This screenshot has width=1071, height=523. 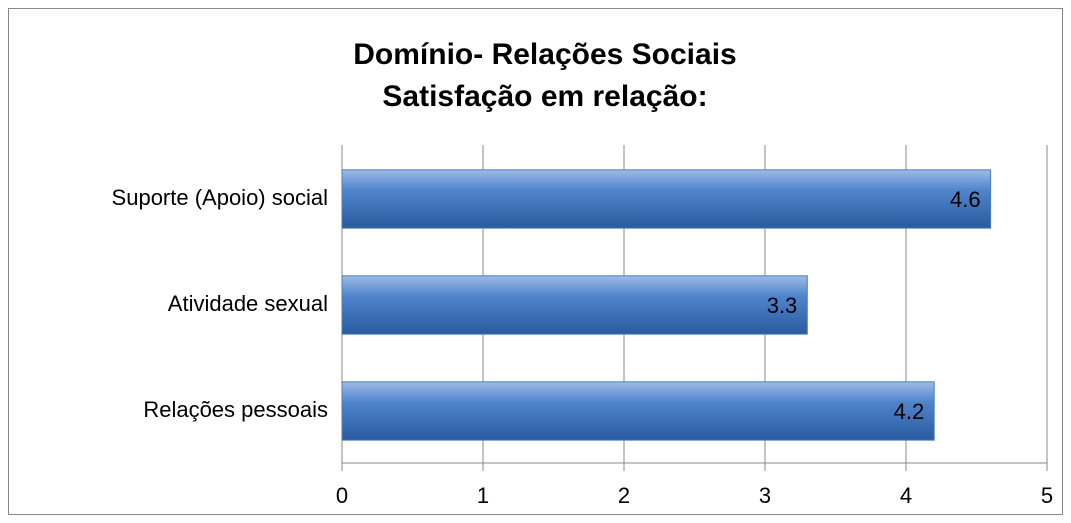 What do you see at coordinates (544, 96) in the screenshot?
I see `chart-title: Satisfação em relação:` at bounding box center [544, 96].